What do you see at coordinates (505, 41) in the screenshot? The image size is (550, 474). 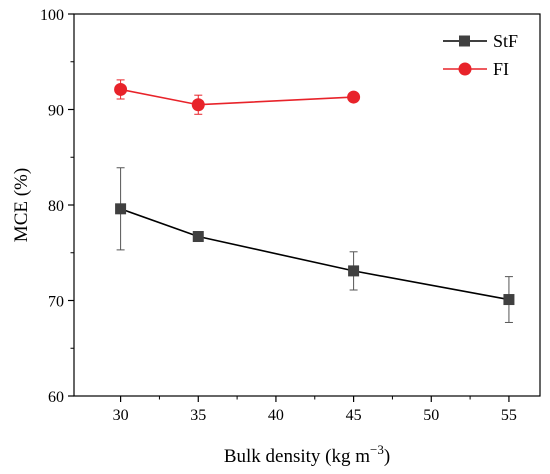 I see `legend-label-stf: StF` at bounding box center [505, 41].